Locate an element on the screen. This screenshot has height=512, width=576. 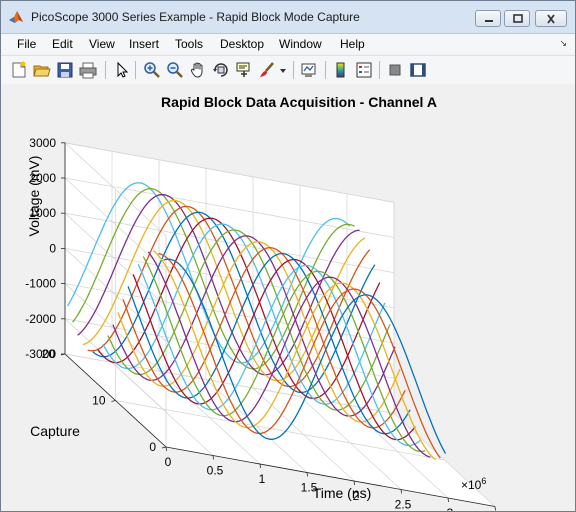
box-edge-top is located at coordinates (229, 172).